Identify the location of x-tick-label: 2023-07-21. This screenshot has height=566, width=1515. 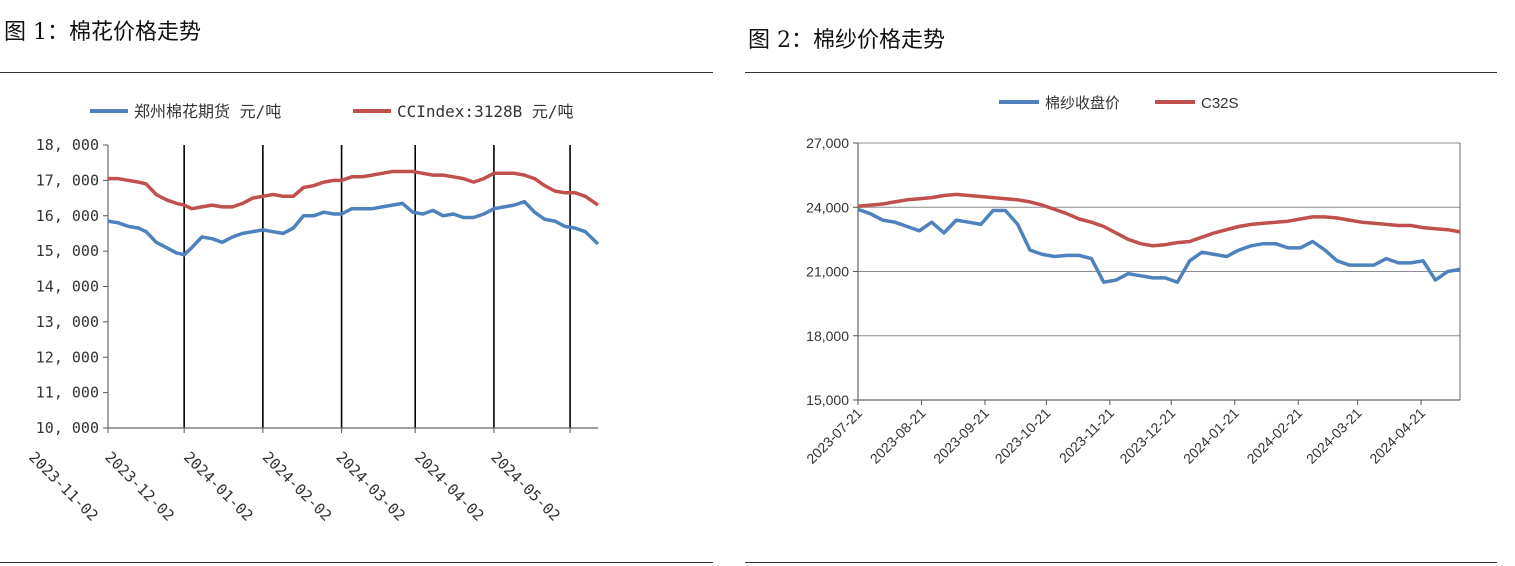
(834, 436).